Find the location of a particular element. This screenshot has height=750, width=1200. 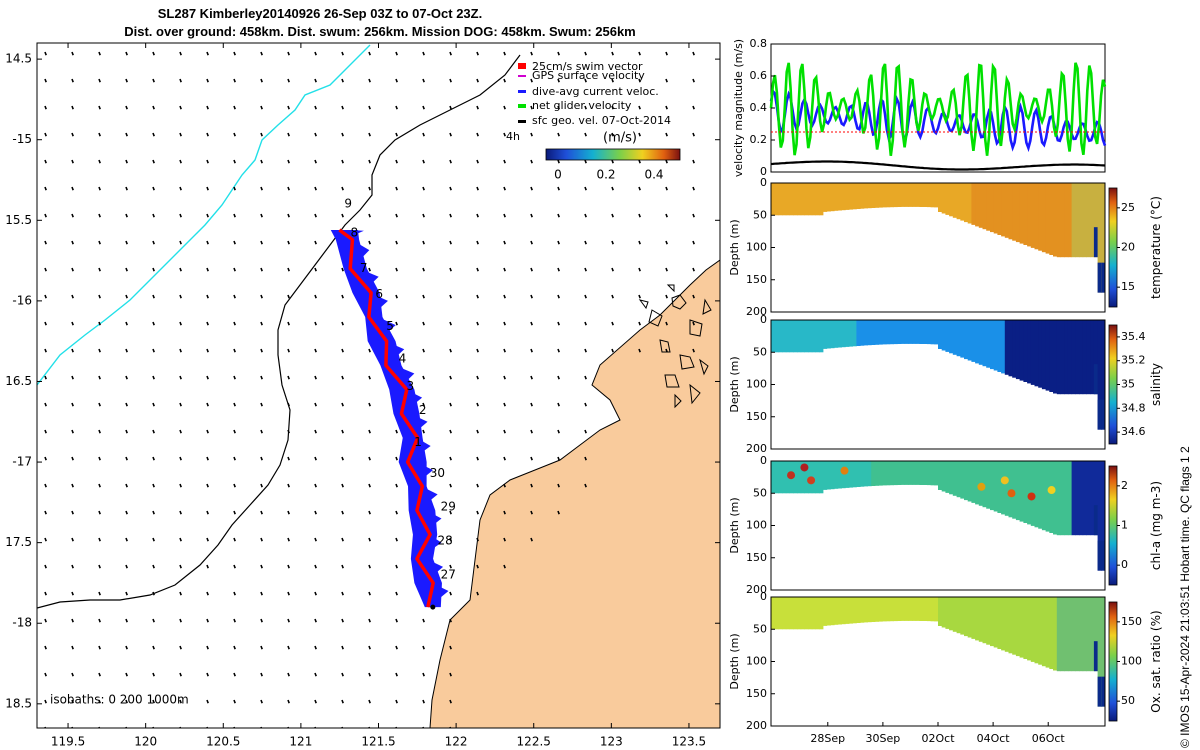

chl-hotspot is located at coordinates (791, 475).